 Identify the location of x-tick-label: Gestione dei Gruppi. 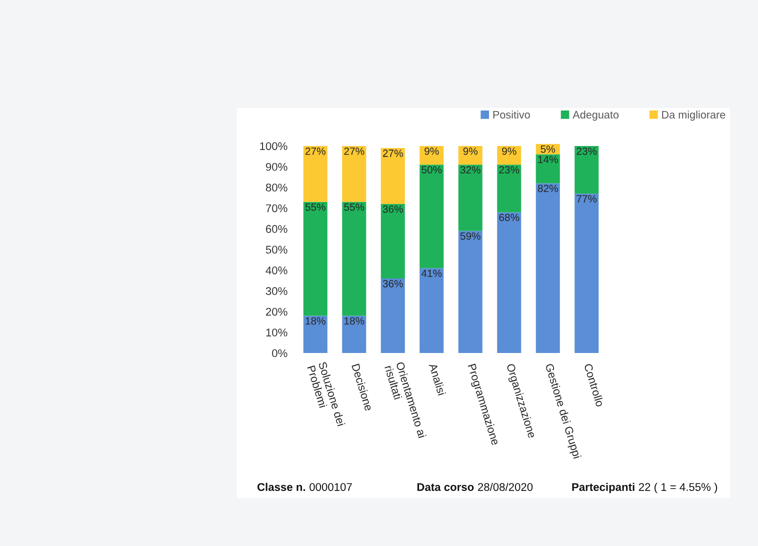
(562, 411).